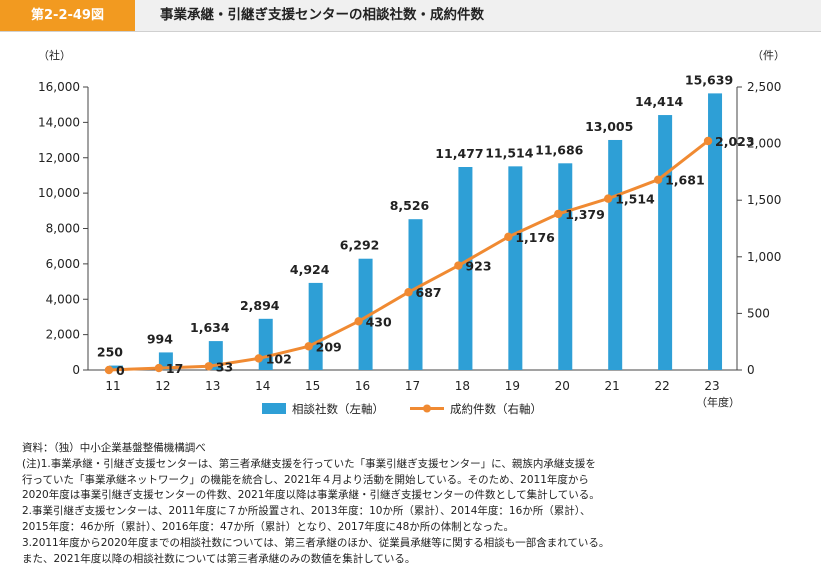  Describe the element at coordinates (312, 386) in the screenshot. I see `x-tick-label: 15` at that location.